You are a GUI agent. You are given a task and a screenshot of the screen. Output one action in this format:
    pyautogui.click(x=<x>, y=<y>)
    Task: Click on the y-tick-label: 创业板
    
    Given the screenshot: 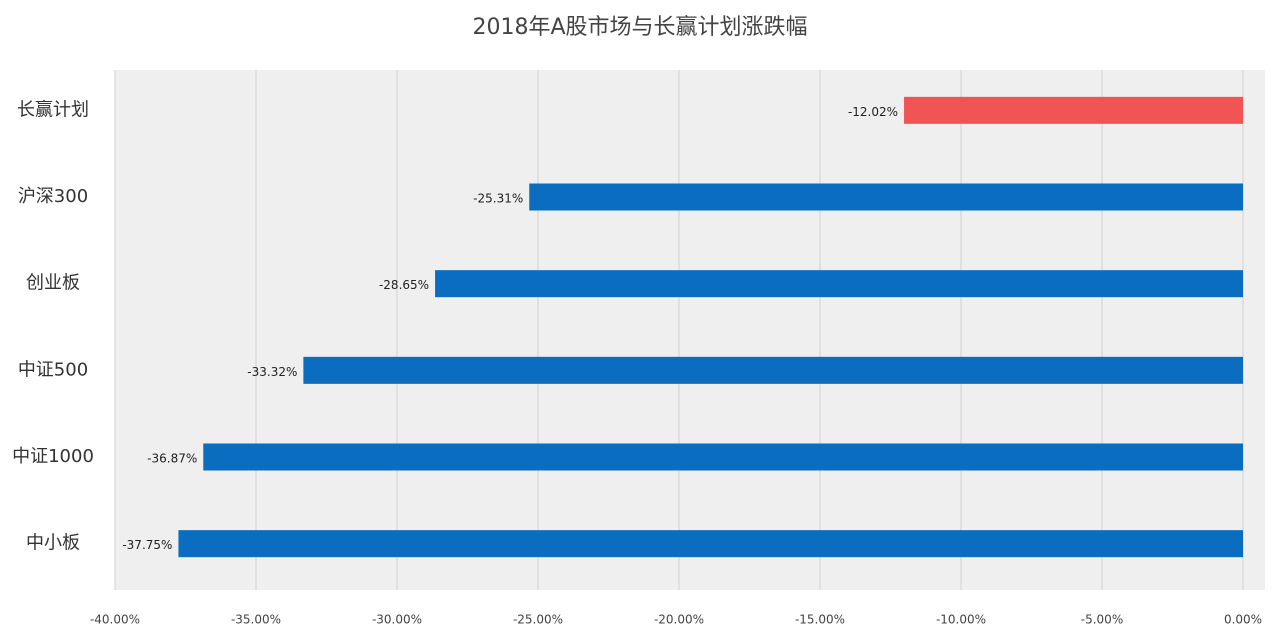 What is the action you would take?
    pyautogui.click(x=53, y=283)
    